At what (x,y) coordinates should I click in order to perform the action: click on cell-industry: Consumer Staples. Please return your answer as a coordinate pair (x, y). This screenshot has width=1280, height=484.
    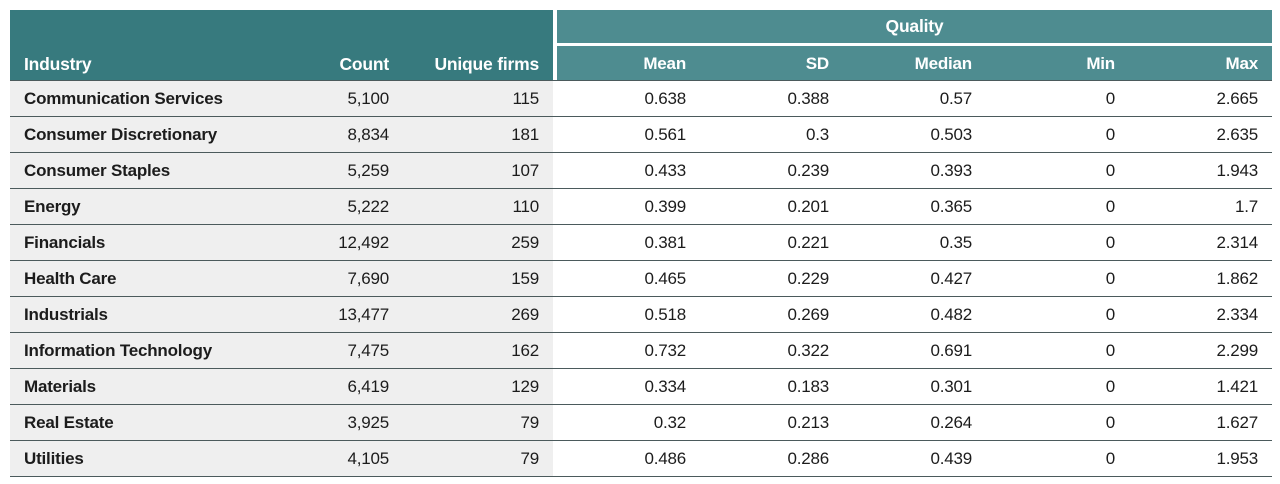
    Looking at the image, I should click on (132, 170).